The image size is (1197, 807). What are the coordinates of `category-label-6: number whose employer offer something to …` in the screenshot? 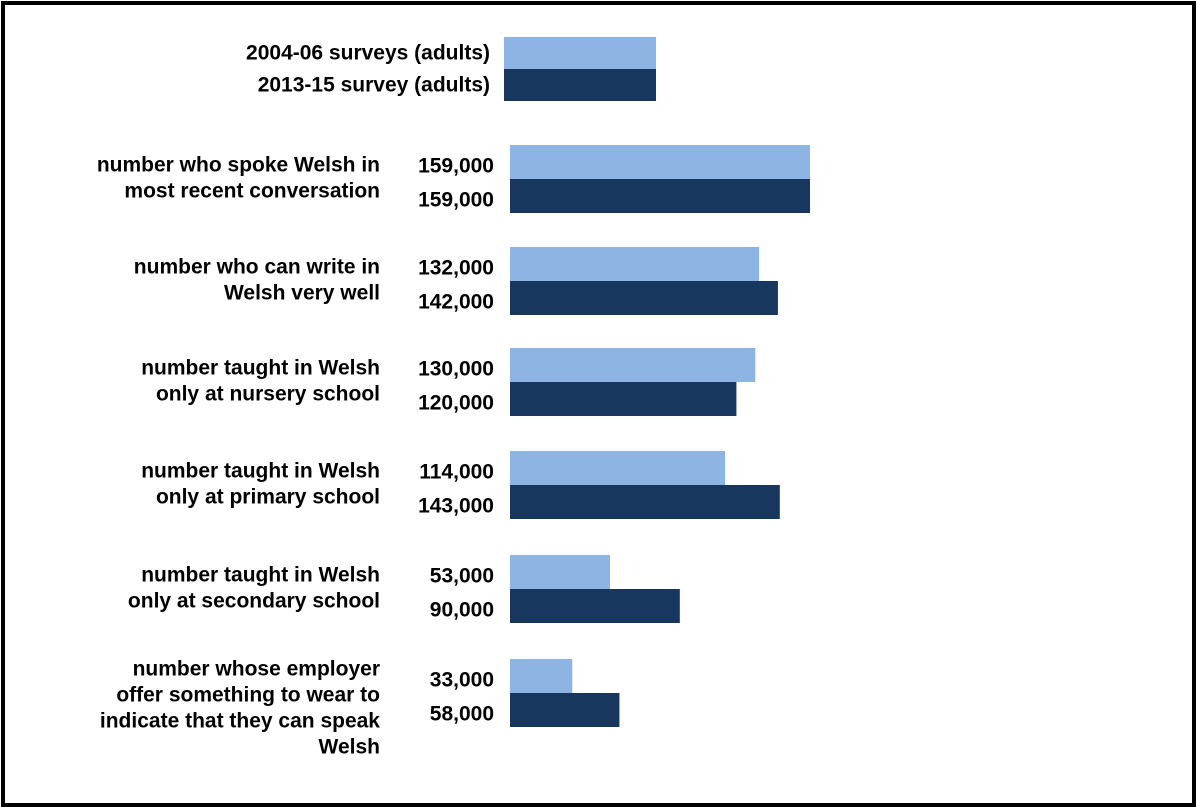 It's located at (240, 708).